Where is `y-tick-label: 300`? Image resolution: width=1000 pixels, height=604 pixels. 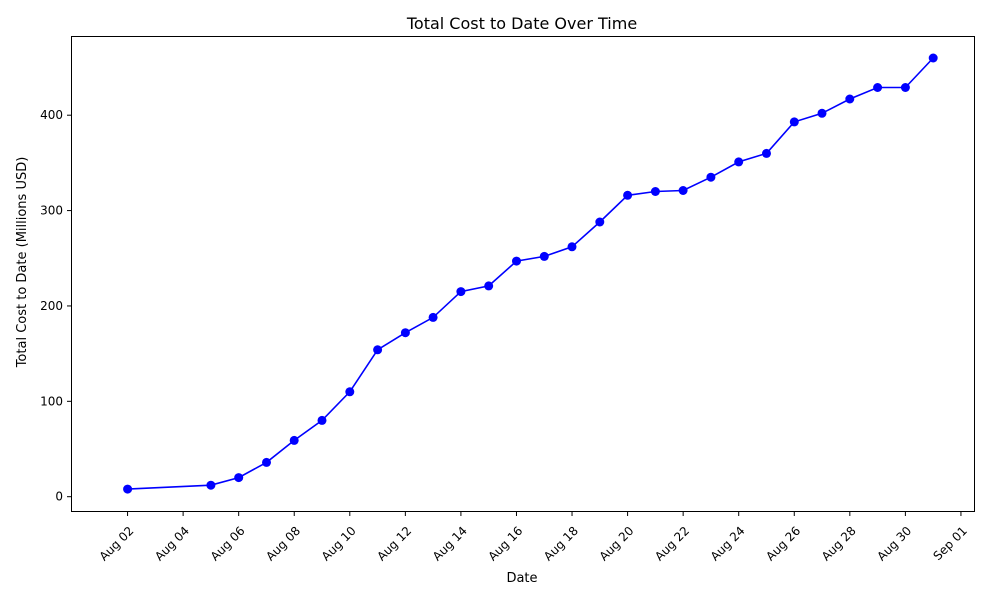 y-tick-label: 300 is located at coordinates (51, 211).